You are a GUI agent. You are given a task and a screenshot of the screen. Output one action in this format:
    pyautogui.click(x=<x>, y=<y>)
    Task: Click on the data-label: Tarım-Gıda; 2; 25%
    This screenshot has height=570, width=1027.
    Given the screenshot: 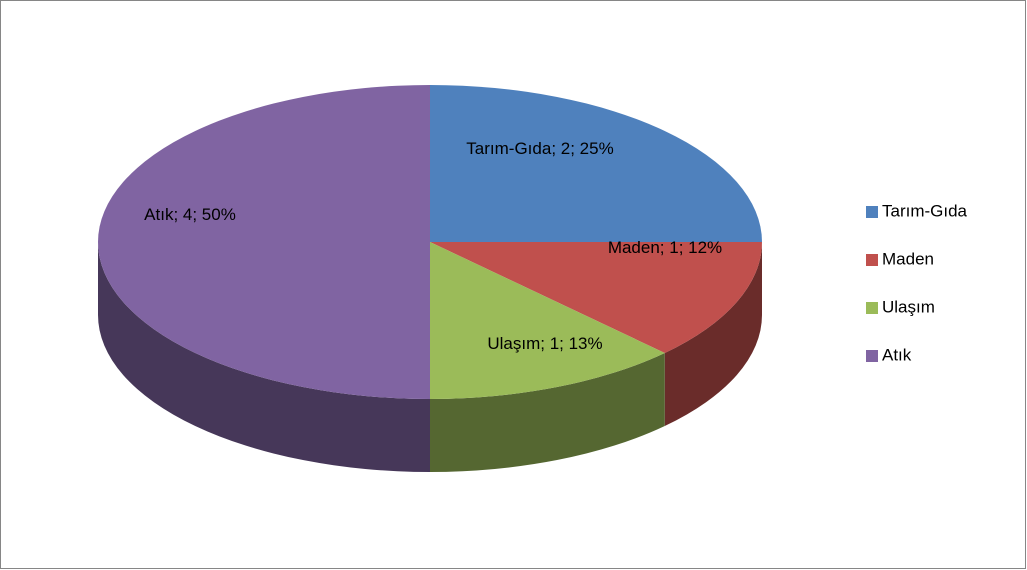 What is the action you would take?
    pyautogui.click(x=540, y=148)
    